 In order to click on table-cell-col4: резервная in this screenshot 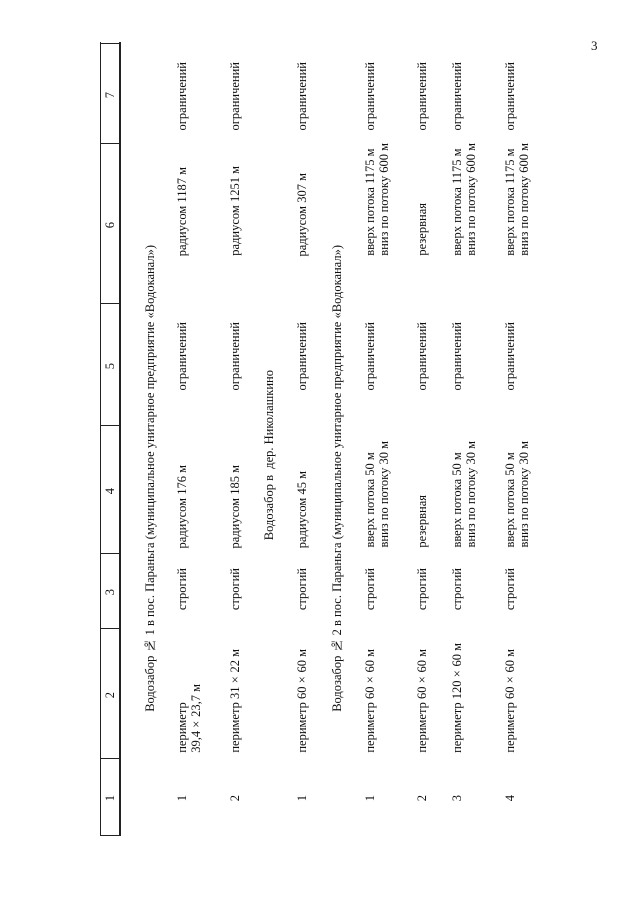, I will do `click(422, 521)`.